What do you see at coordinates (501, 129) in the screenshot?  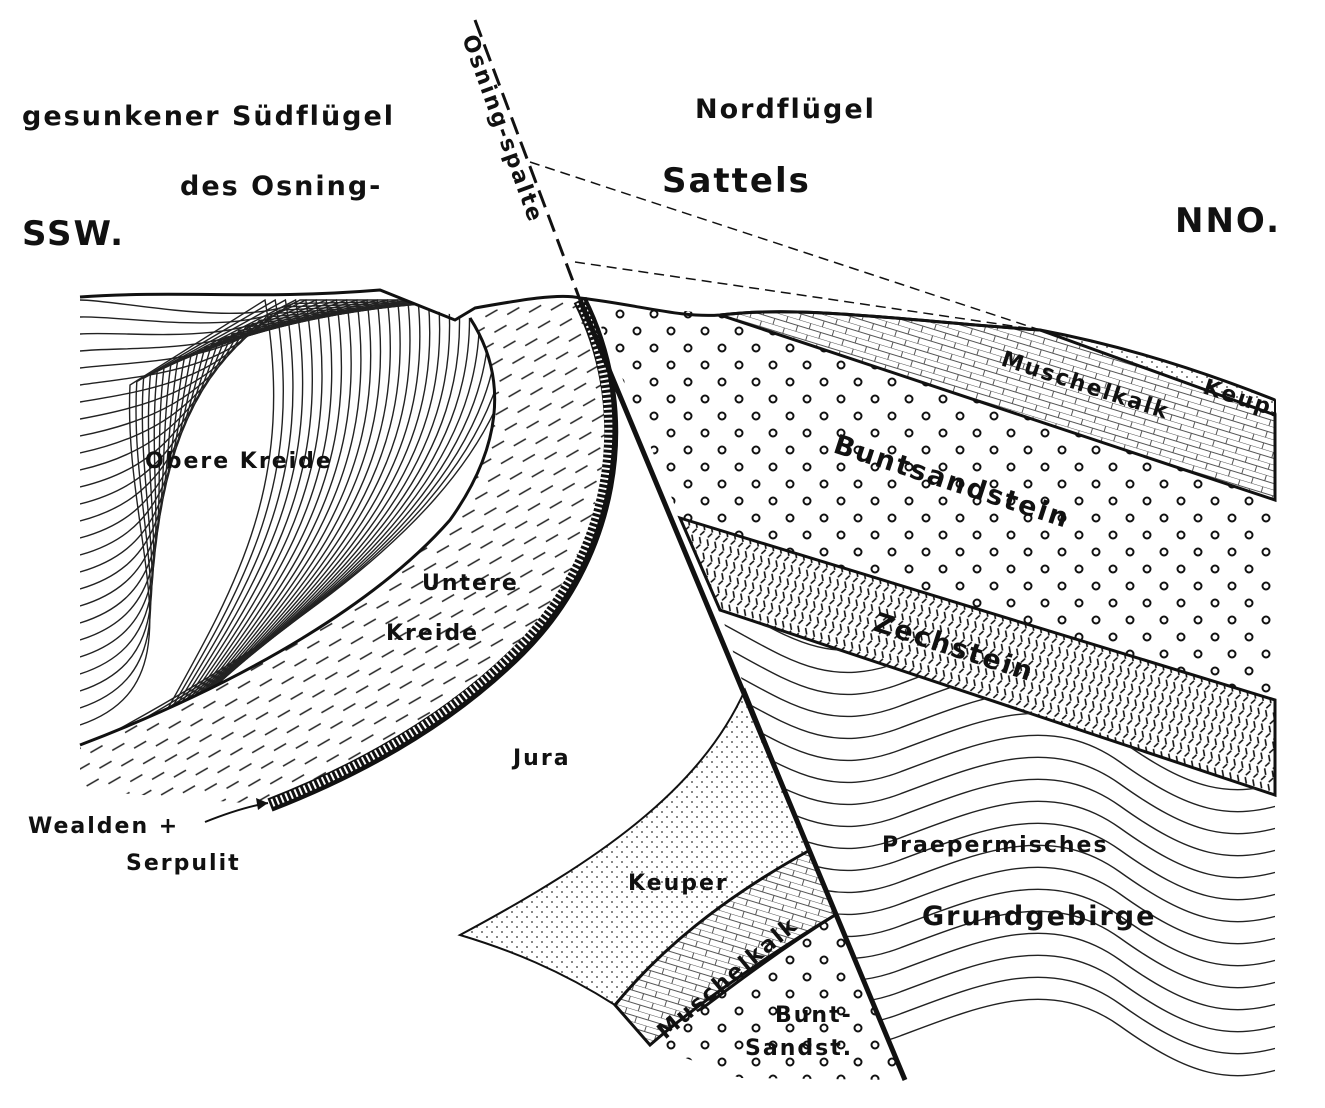 I see `fault-label: Osning-spalte` at bounding box center [501, 129].